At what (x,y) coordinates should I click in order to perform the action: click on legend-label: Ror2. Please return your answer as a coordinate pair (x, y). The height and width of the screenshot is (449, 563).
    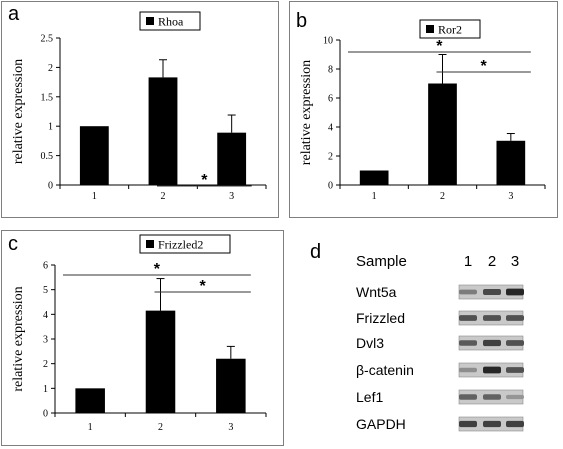
    Looking at the image, I should click on (450, 30).